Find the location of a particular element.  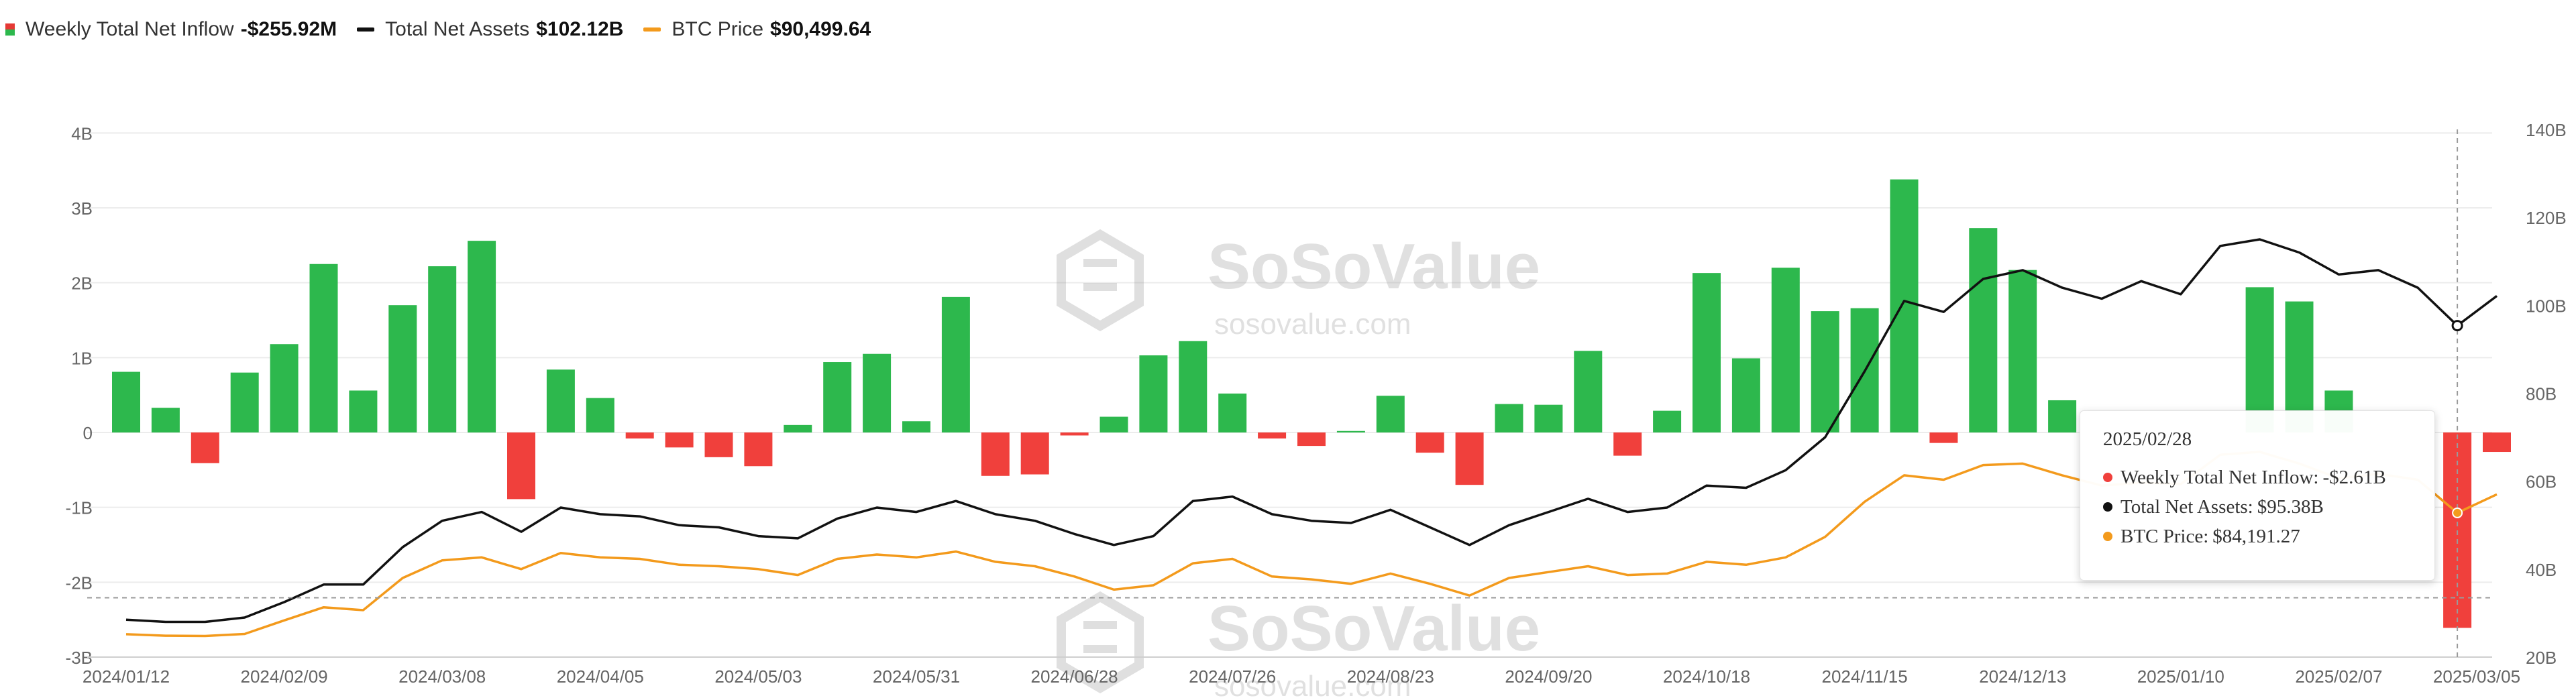

tooltip-assets-value: $95.38B is located at coordinates (2290, 506).